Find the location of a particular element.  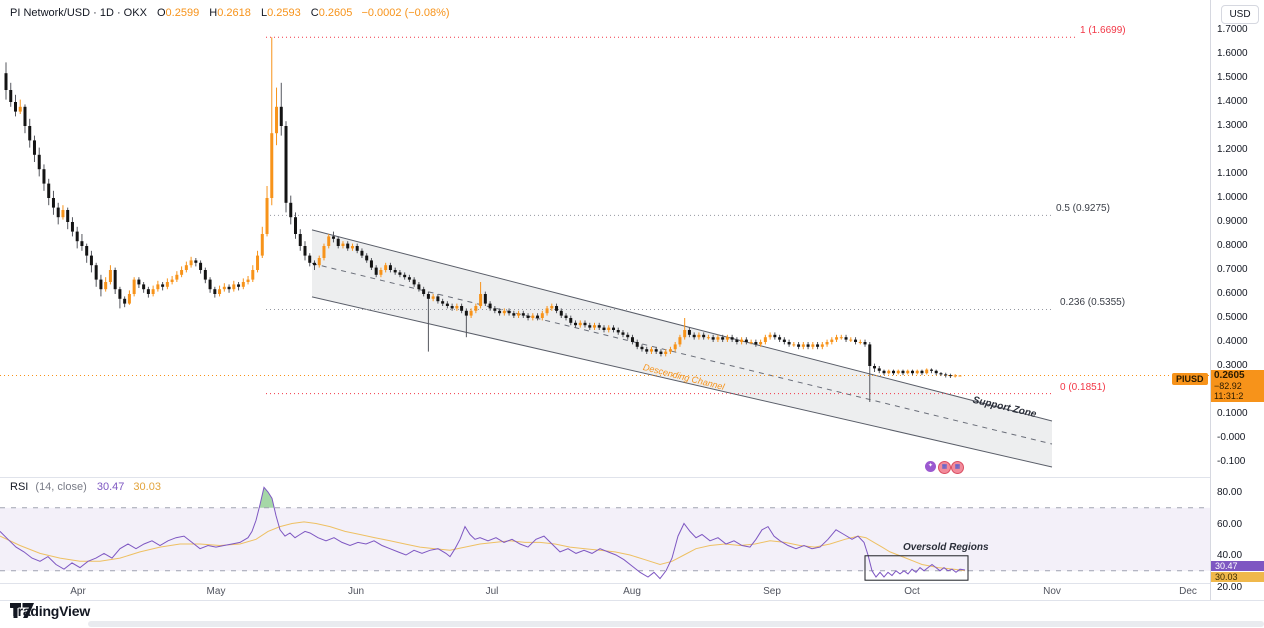

oversold-rectangle is located at coordinates (916, 568).